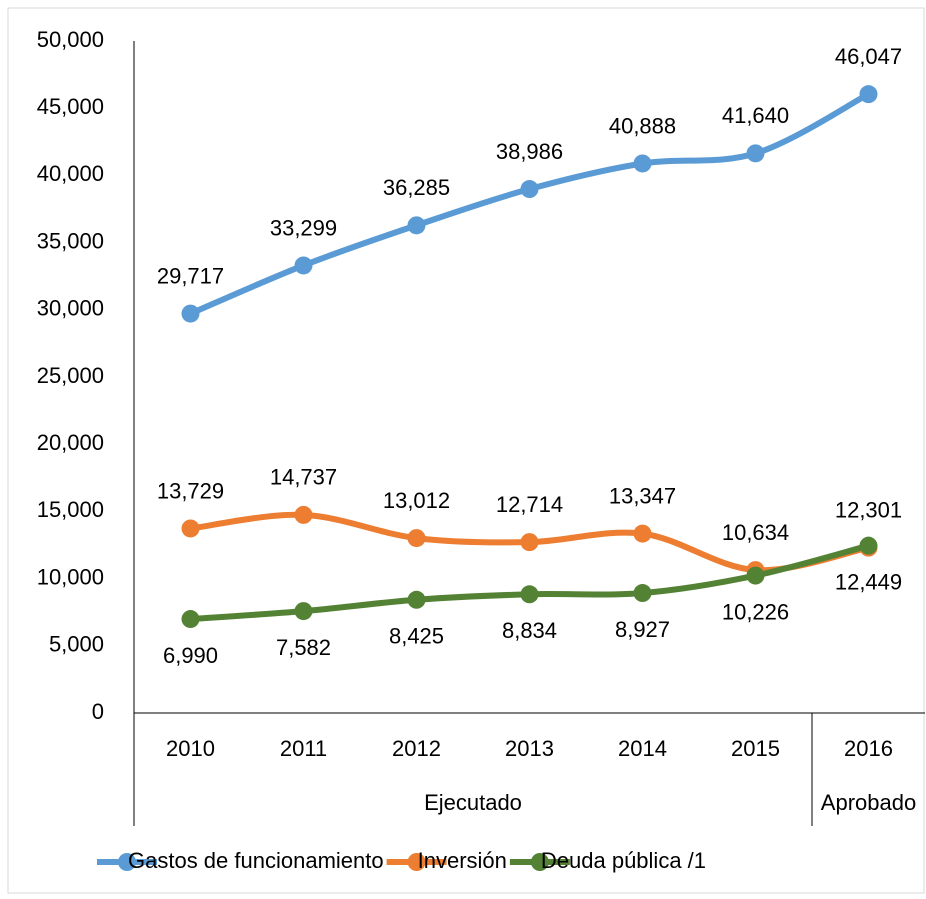 This screenshot has width=926, height=899. Describe the element at coordinates (642, 125) in the screenshot. I see `data-label: 40,888` at that location.